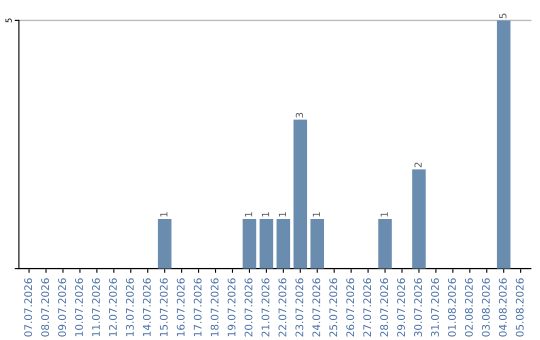 The image size is (540, 340). Describe the element at coordinates (503, 16) in the screenshot. I see `data-label: 5` at that location.